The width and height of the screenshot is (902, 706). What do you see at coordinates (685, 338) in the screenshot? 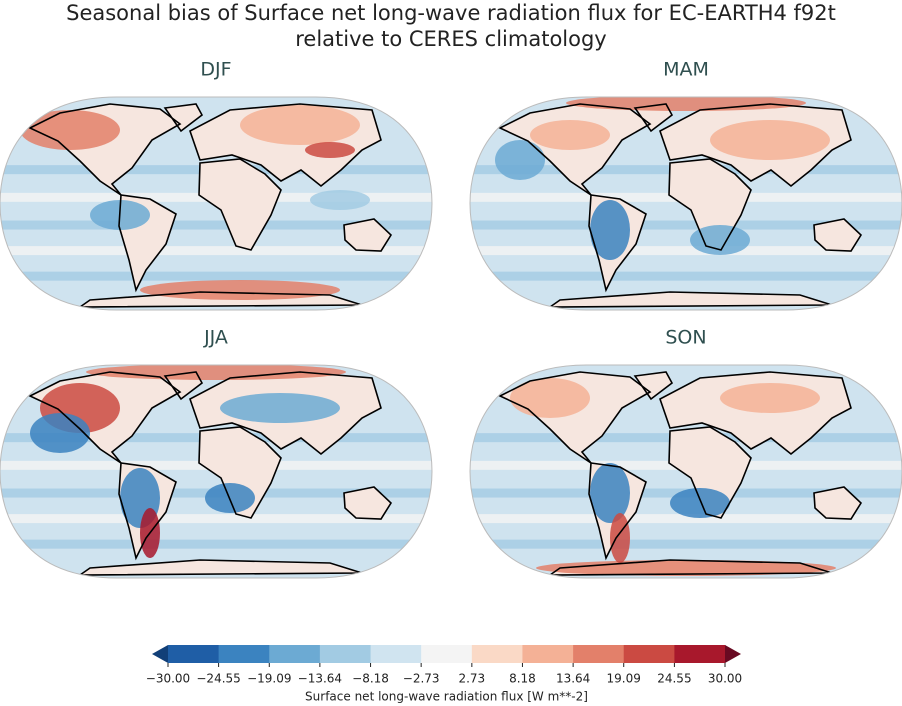
I see `panel-title: SON` at bounding box center [685, 338].